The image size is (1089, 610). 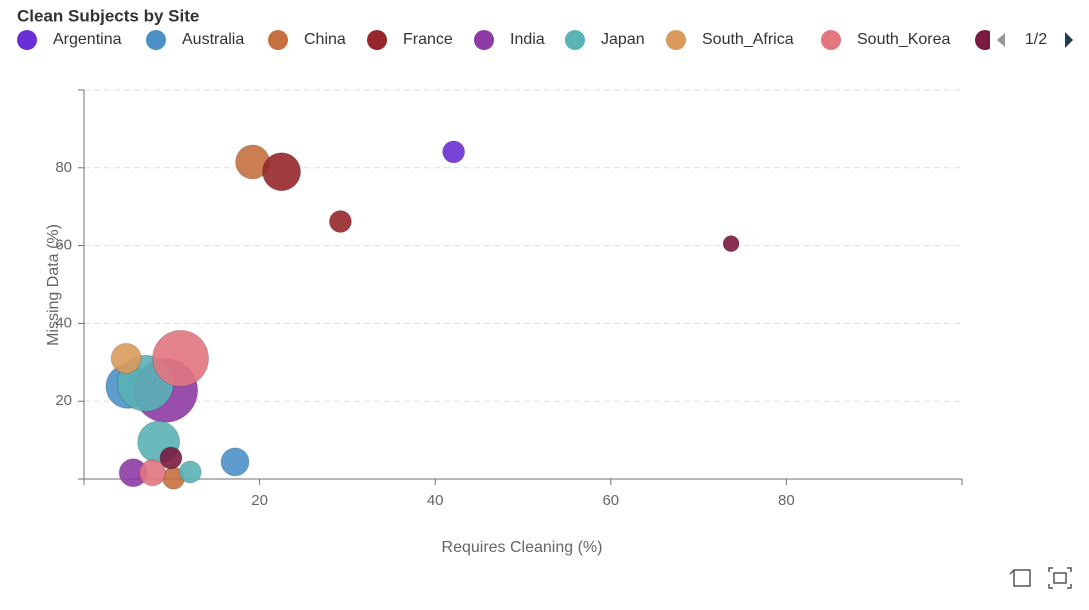 I want to click on y-axis-label: Missing Data (%), so click(x=53, y=285).